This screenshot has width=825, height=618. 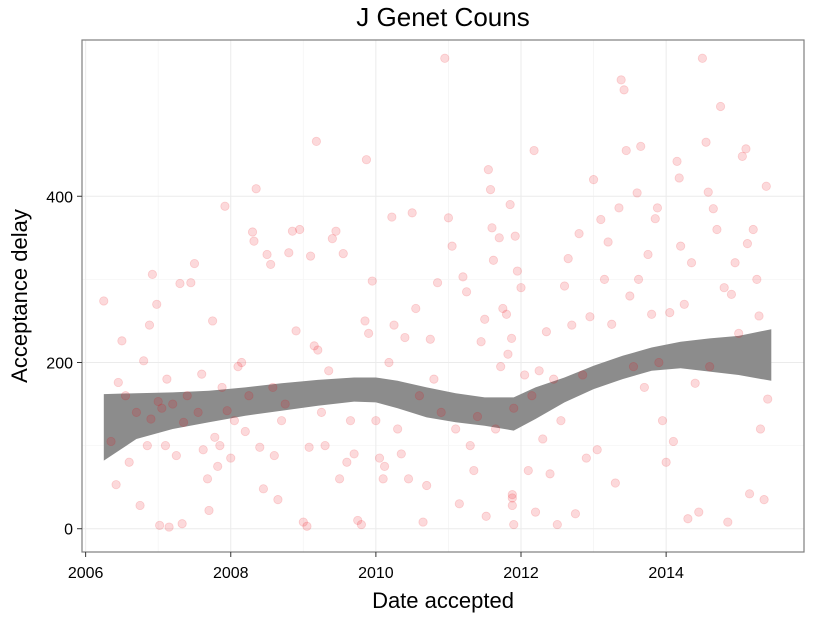 What do you see at coordinates (666, 573) in the screenshot?
I see `x-tick-label: 2014` at bounding box center [666, 573].